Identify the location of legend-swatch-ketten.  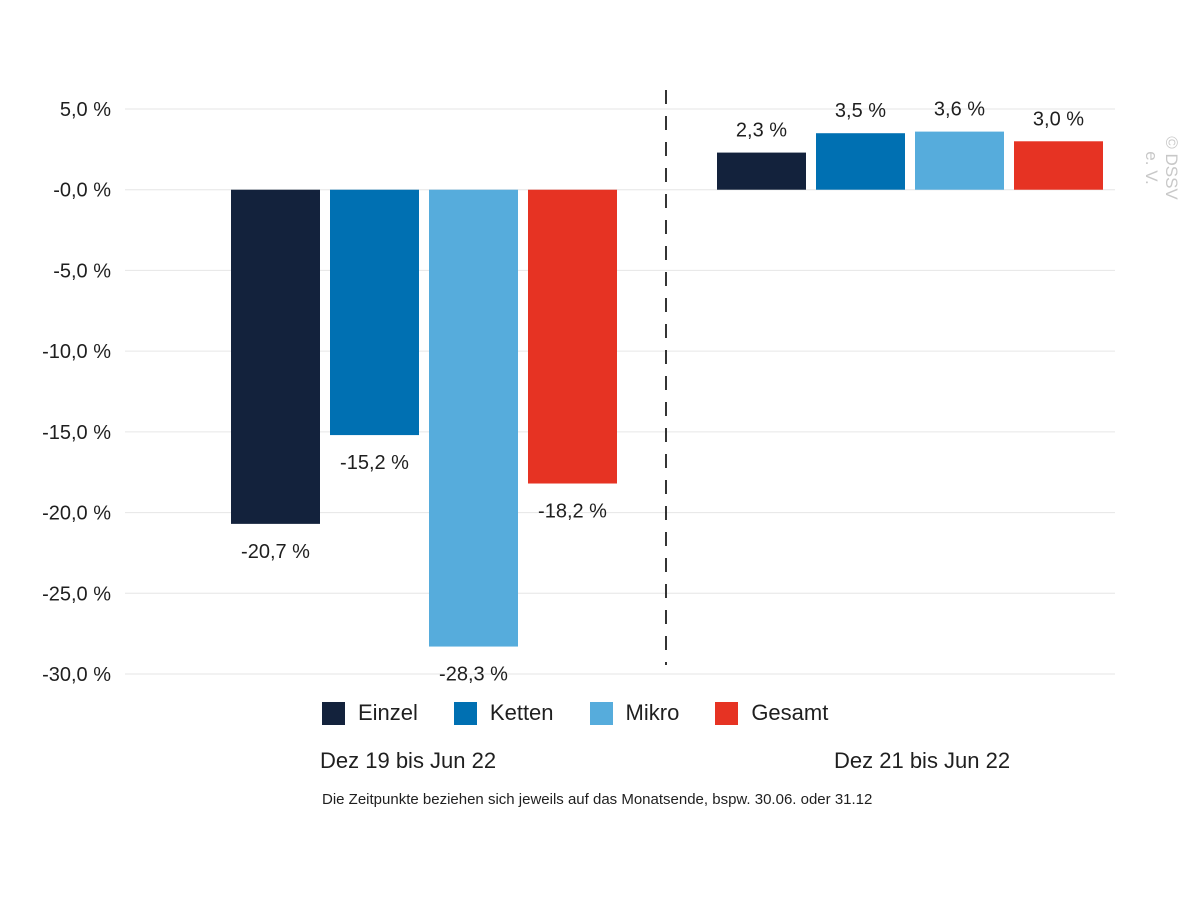
(465, 713).